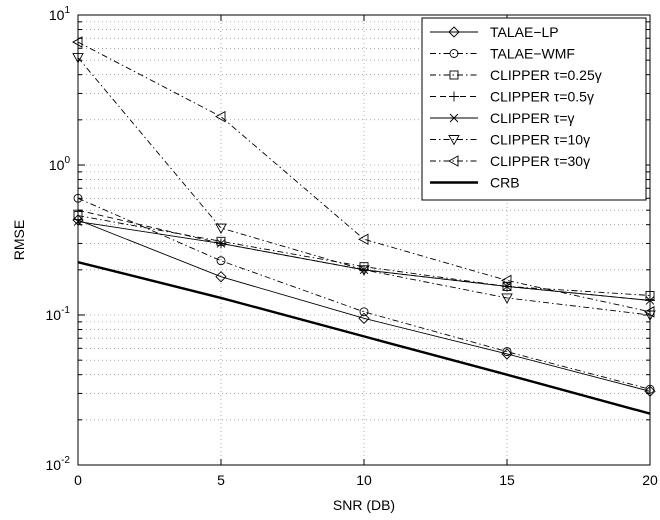  I want to click on y-tick-label: 10¹, so click(60, 14).